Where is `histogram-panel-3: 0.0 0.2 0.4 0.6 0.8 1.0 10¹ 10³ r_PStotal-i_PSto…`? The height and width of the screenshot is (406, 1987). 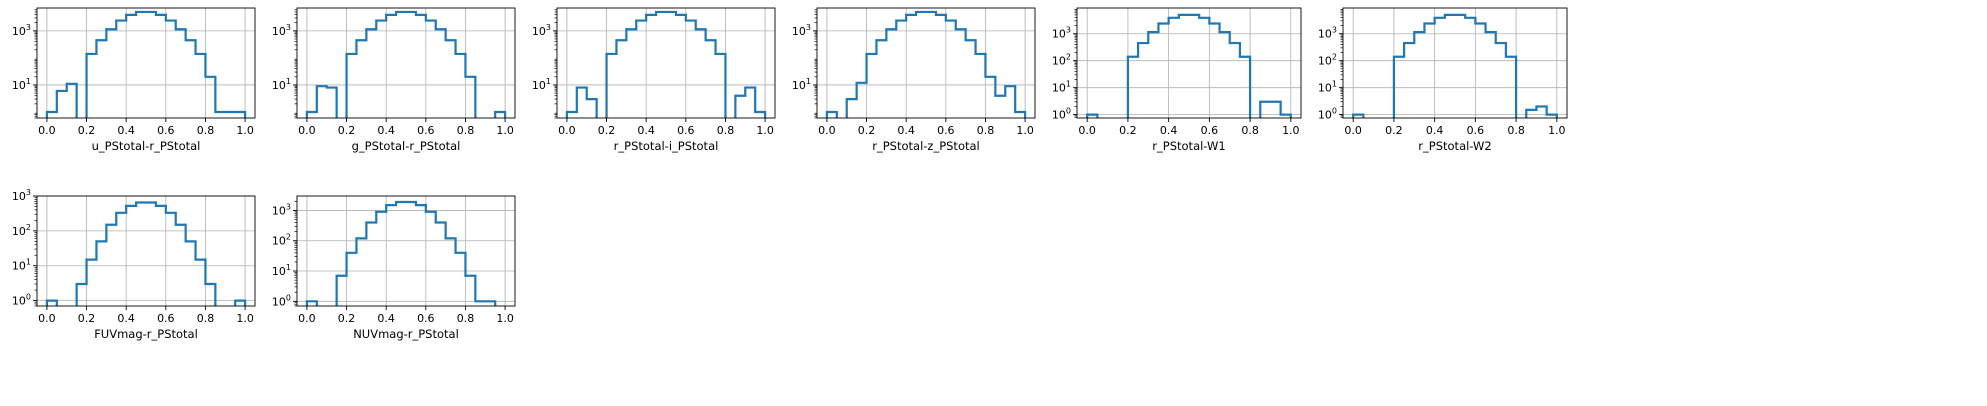
histogram-panel-3: 0.0 0.2 0.4 0.6 0.8 1.0 10¹ 10³ r_PStotal-i_PSto… is located at coordinates (654, 80).